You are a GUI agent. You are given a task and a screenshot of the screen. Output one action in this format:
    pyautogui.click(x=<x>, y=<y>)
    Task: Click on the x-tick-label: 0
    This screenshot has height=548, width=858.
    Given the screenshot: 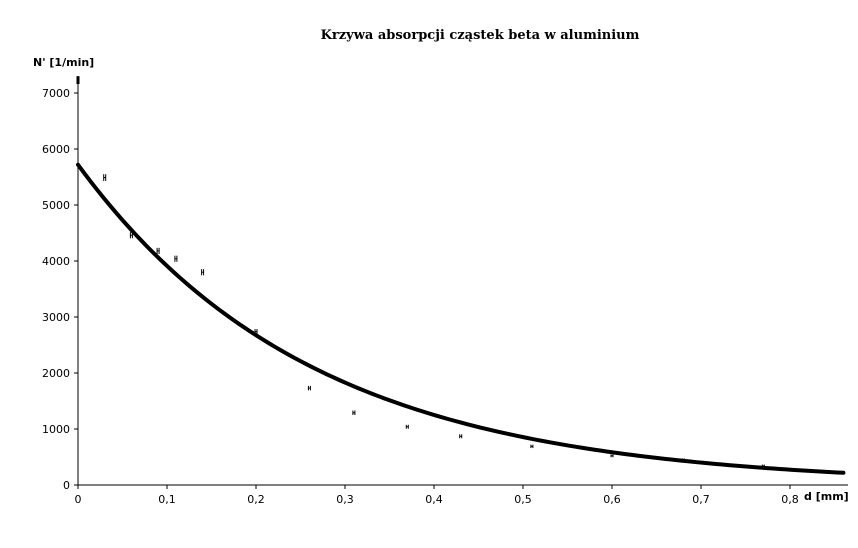 What is the action you would take?
    pyautogui.click(x=78, y=499)
    